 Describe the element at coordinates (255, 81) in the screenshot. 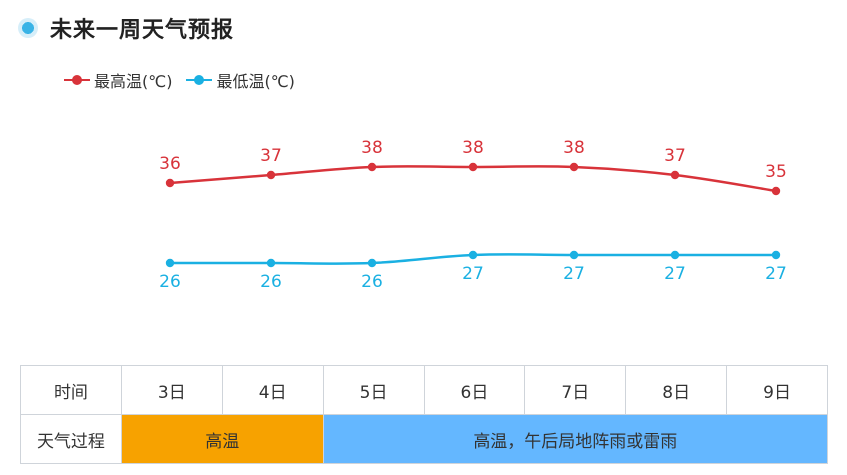

I see `legend-low-label: 最低温(℃)` at that location.